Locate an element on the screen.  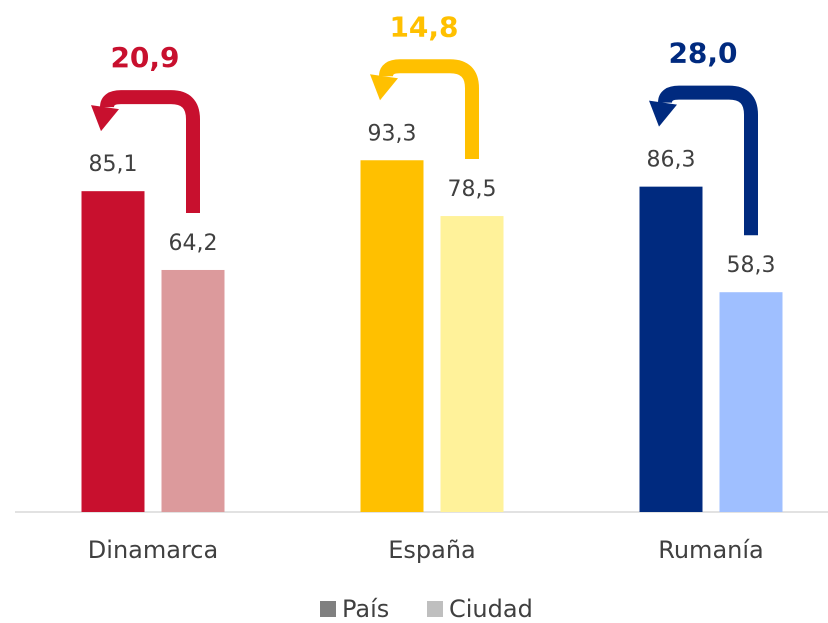
value-label: 64,2 is located at coordinates (193, 243).